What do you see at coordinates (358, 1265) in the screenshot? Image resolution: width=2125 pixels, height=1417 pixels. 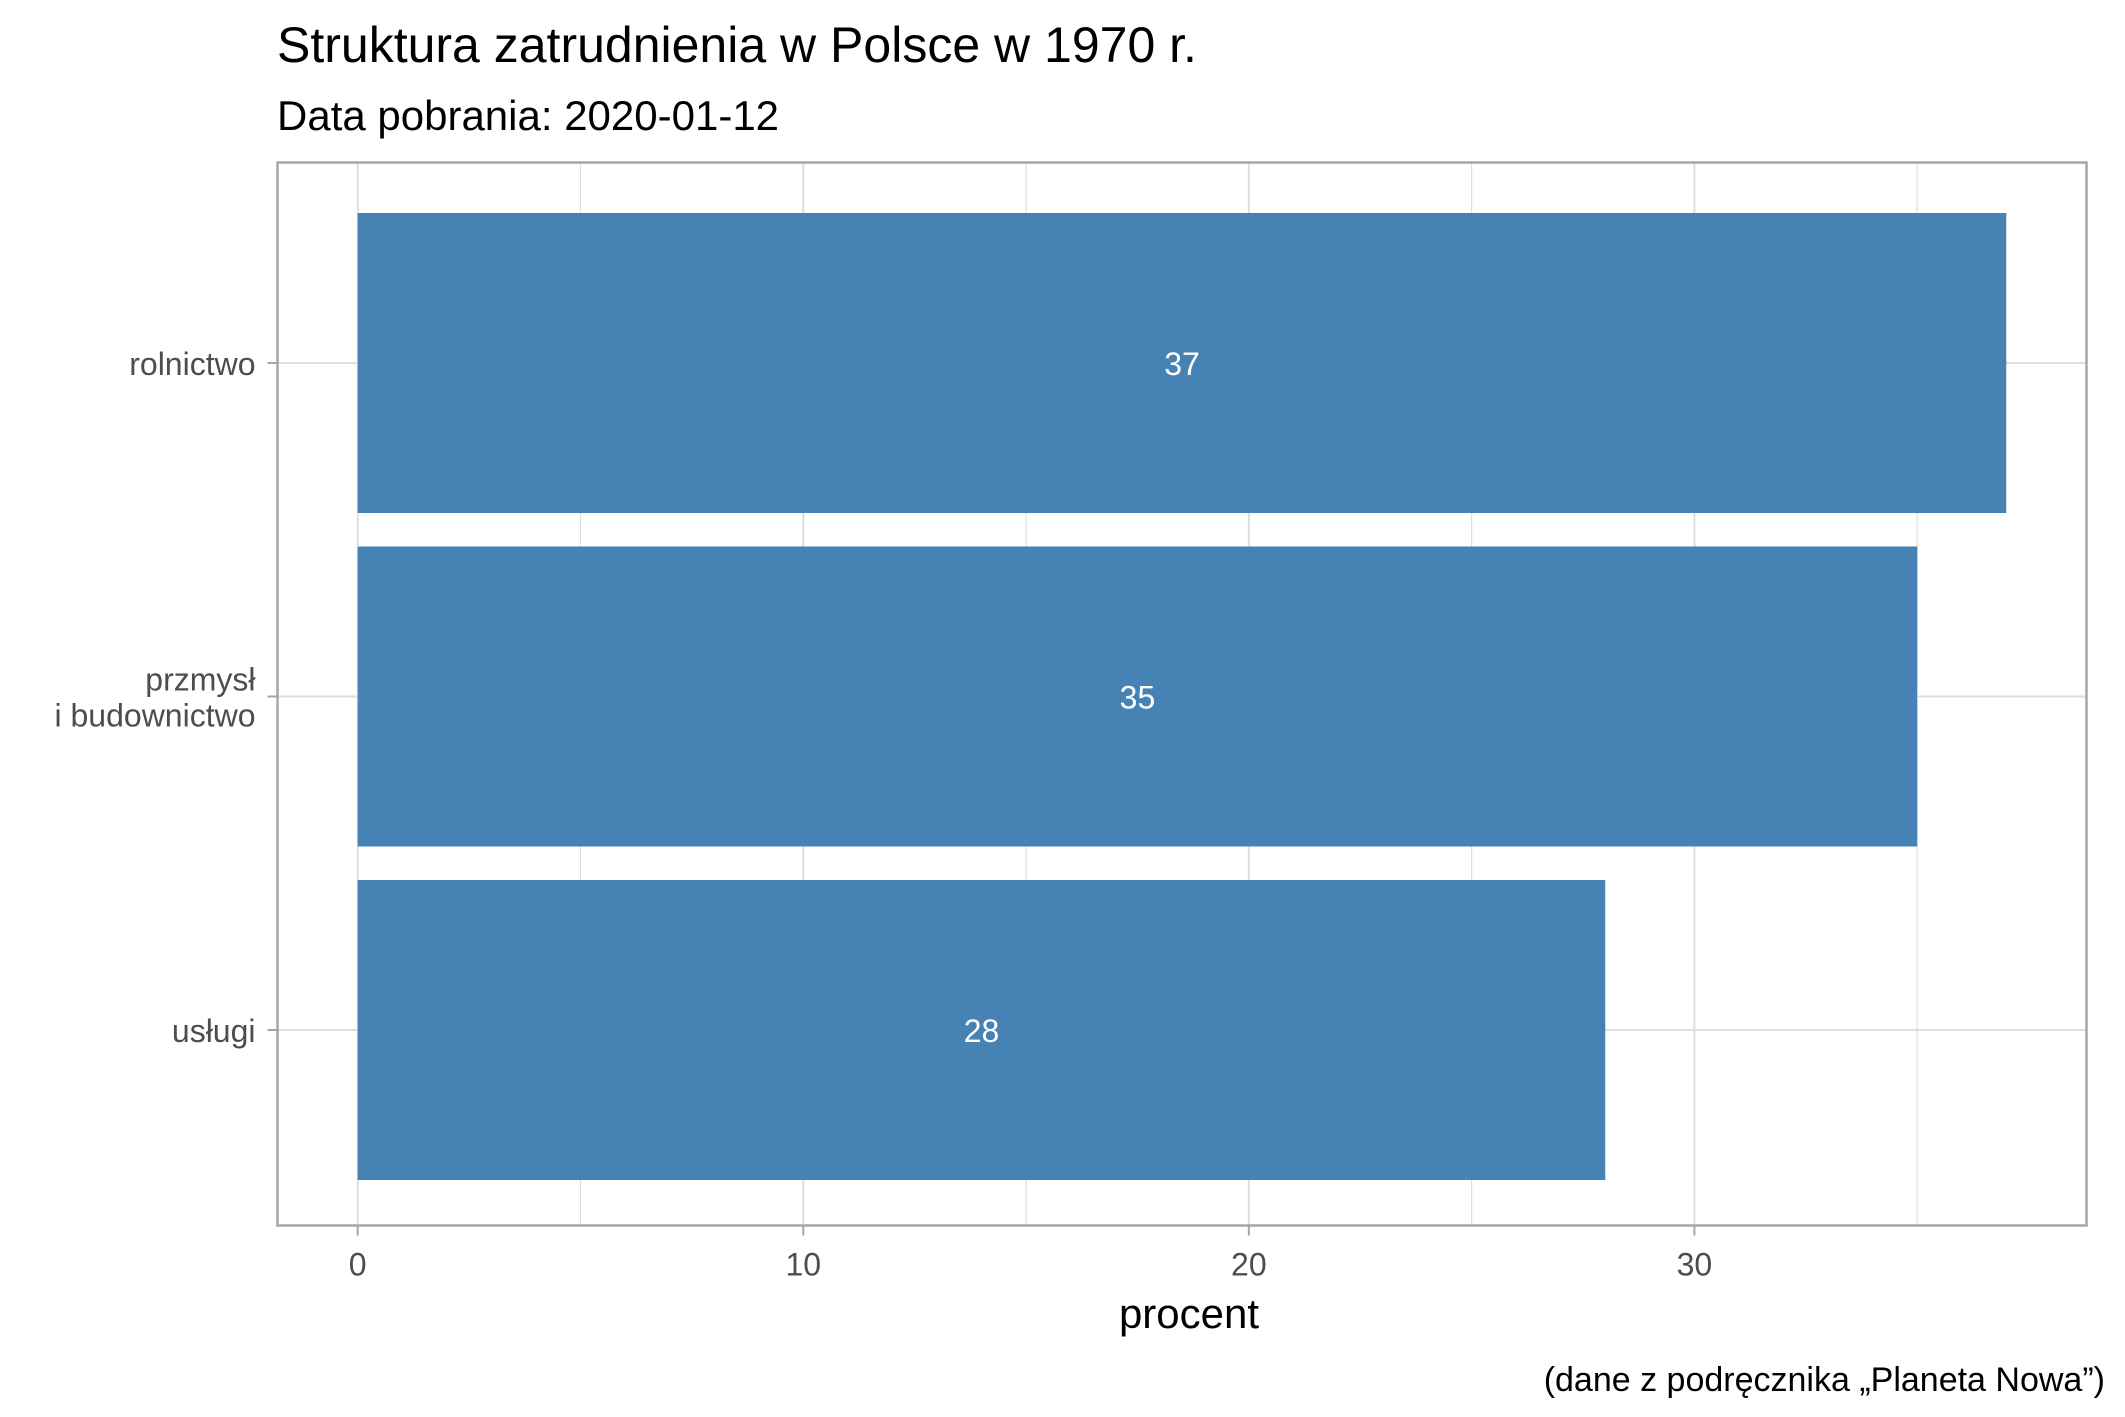 I see `x-tick-label: 0` at bounding box center [358, 1265].